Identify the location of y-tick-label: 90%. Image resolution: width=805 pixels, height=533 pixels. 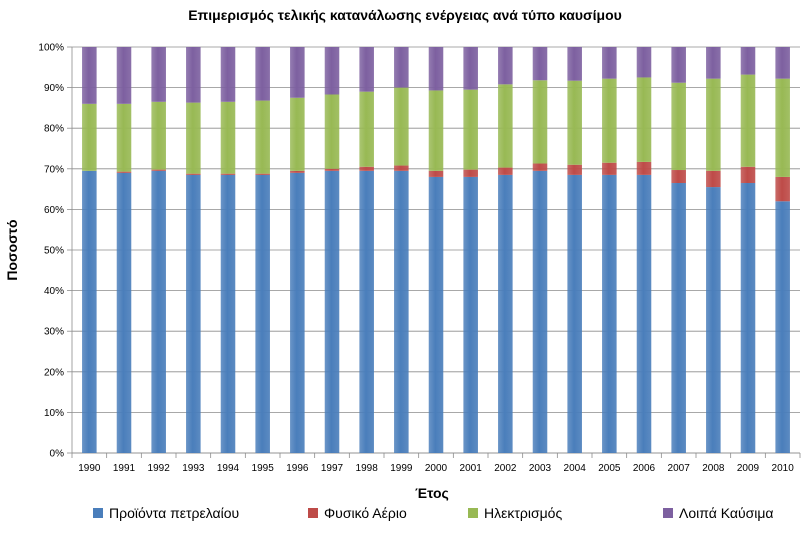
(54, 88).